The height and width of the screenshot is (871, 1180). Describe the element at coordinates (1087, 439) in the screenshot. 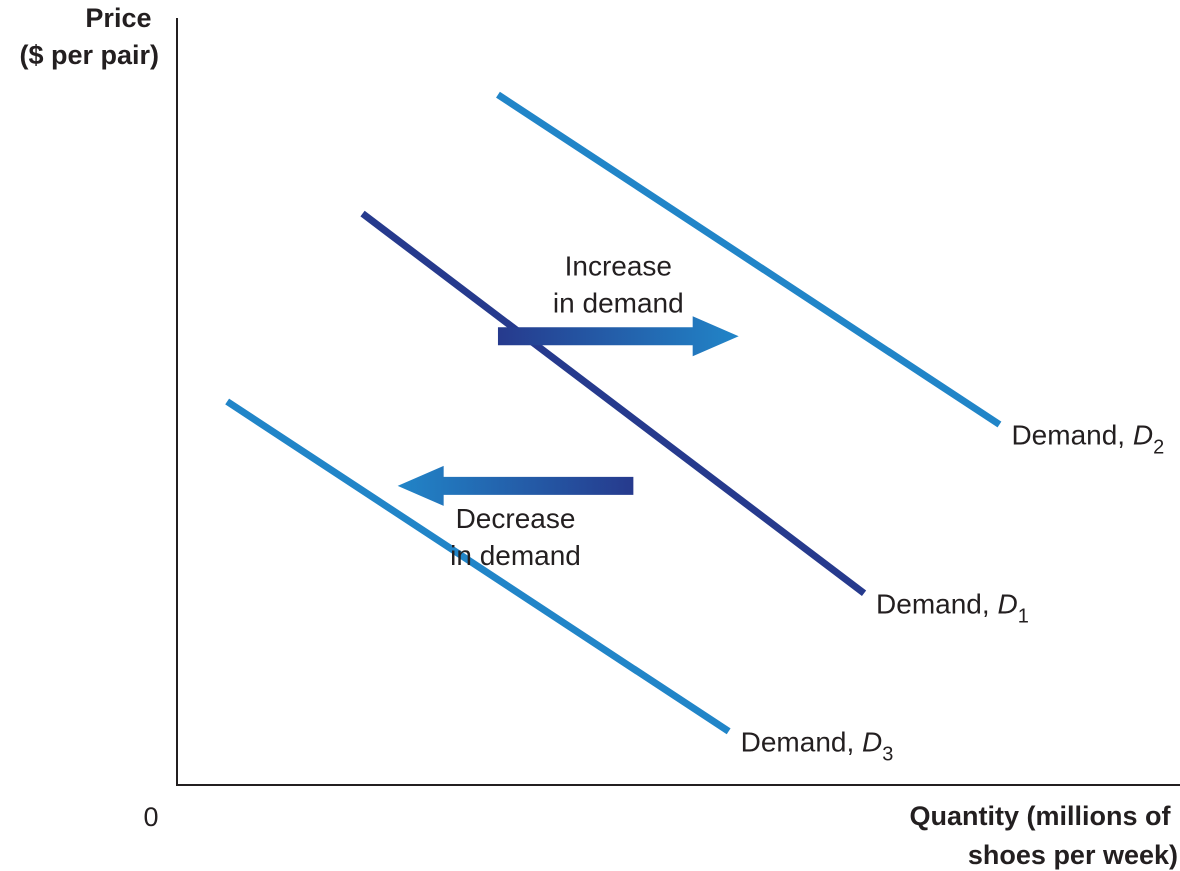

I see `demand-curve-label-2: Demand, D2` at that location.